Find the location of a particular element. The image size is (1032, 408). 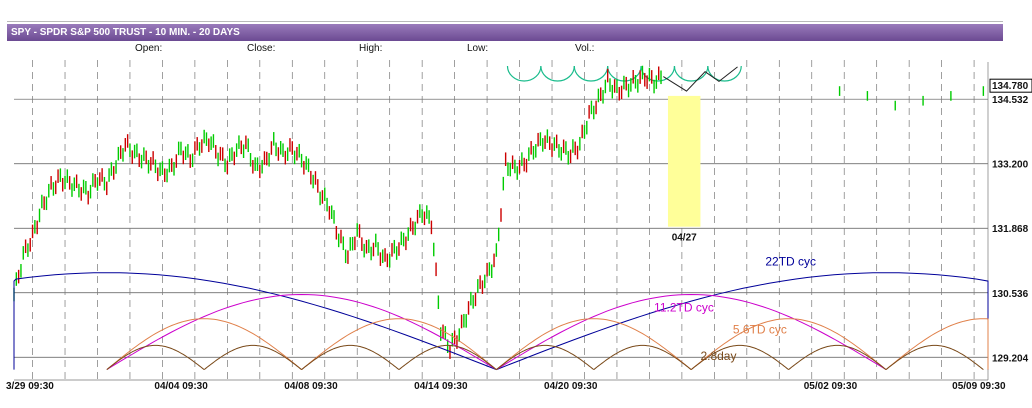

y-tick-label: 133.200 is located at coordinates (1010, 165).